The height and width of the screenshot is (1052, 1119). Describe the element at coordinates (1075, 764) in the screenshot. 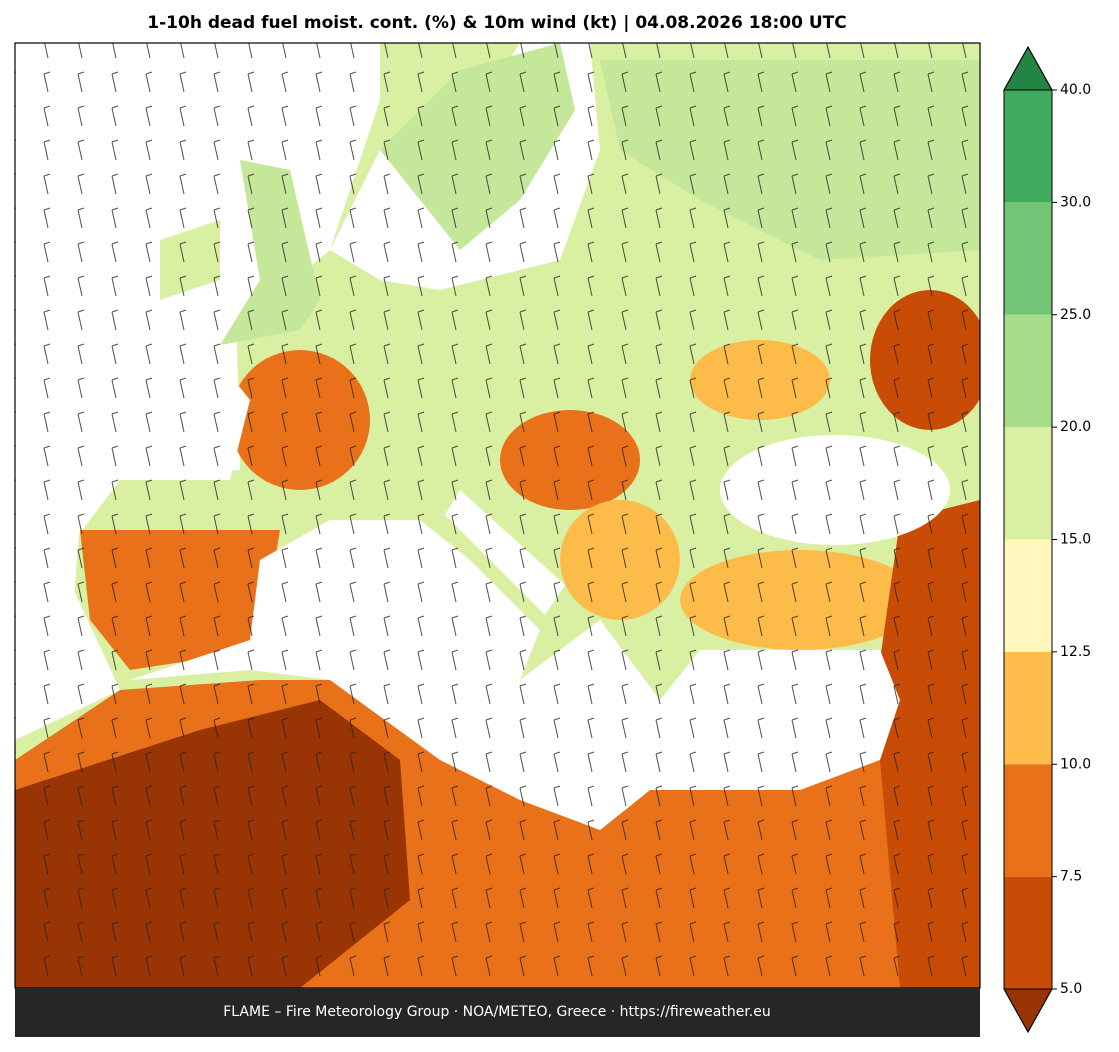

I see `colorbar-tick-label: 10.0` at that location.